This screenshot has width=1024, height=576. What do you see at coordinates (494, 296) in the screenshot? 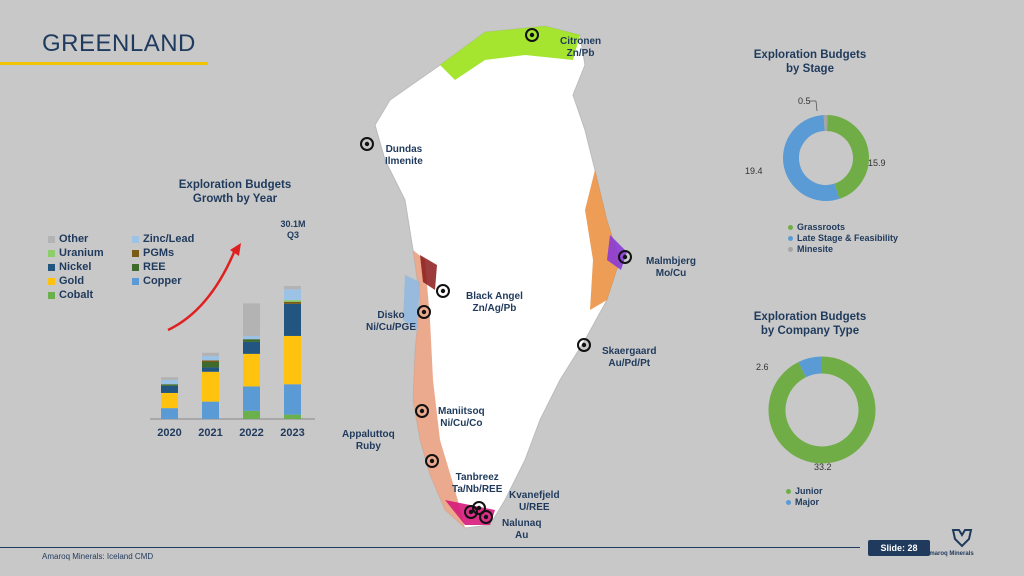
I see `project-name: Black Angel` at bounding box center [494, 296].